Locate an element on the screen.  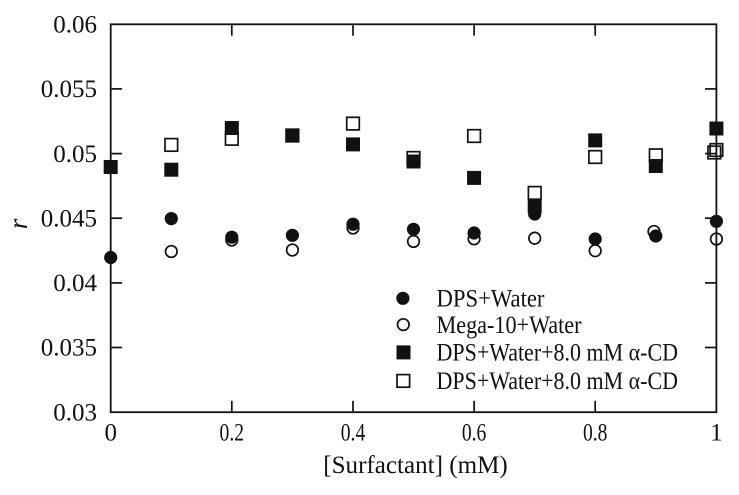
svg-text: 1 is located at coordinates (716, 432).